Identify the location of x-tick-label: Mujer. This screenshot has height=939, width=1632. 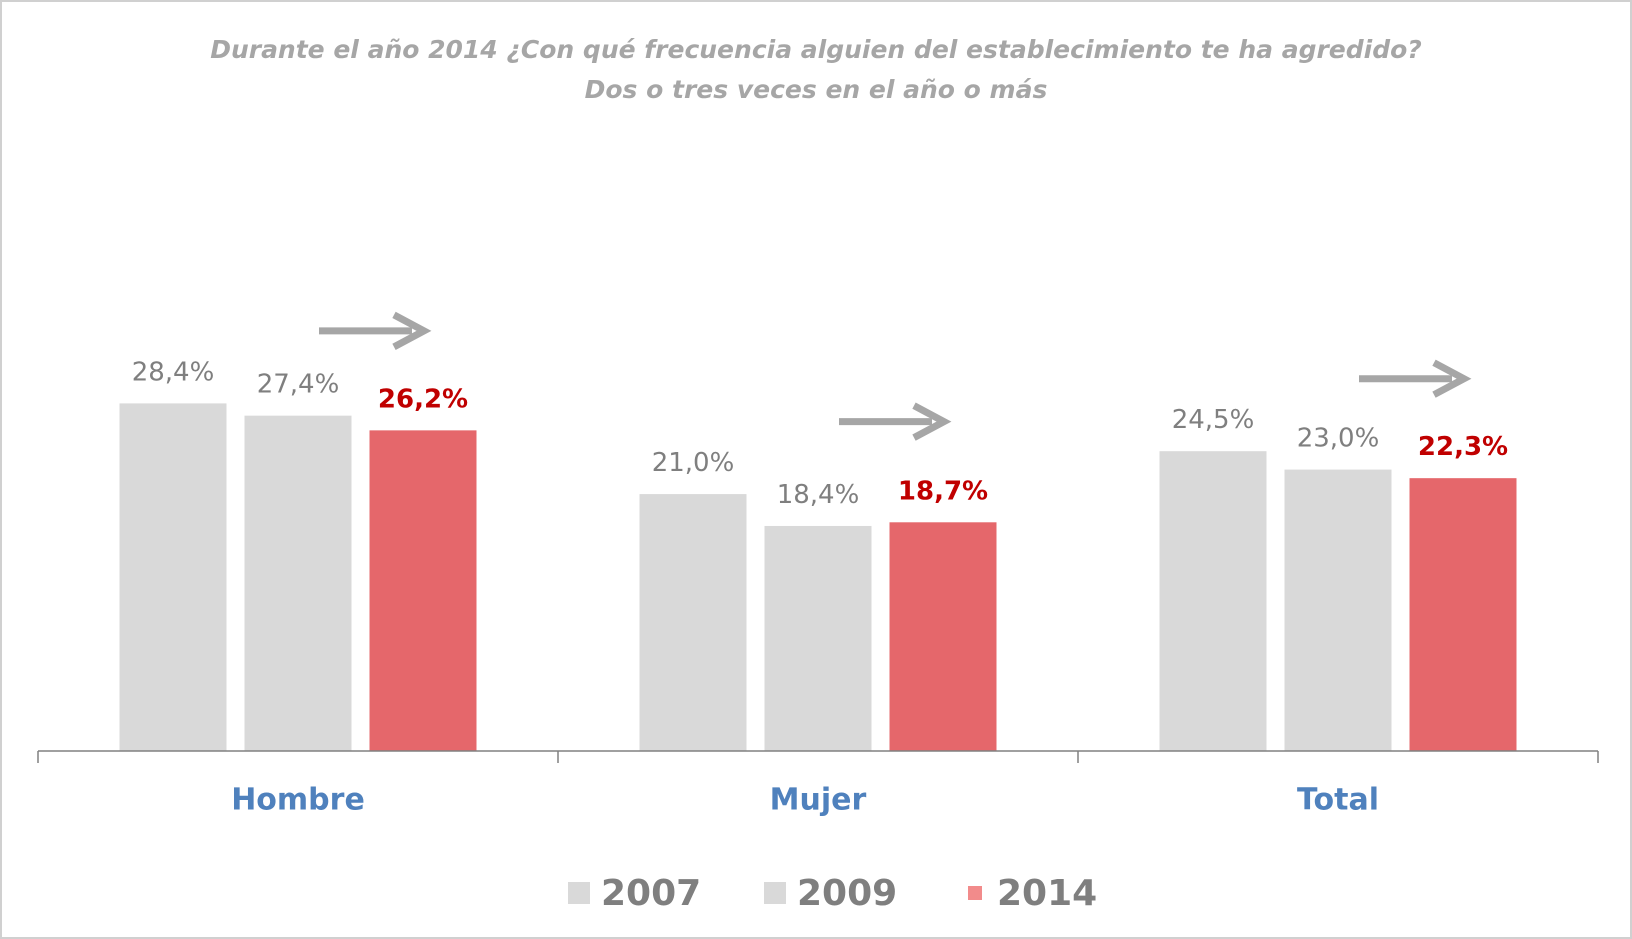
(818, 800).